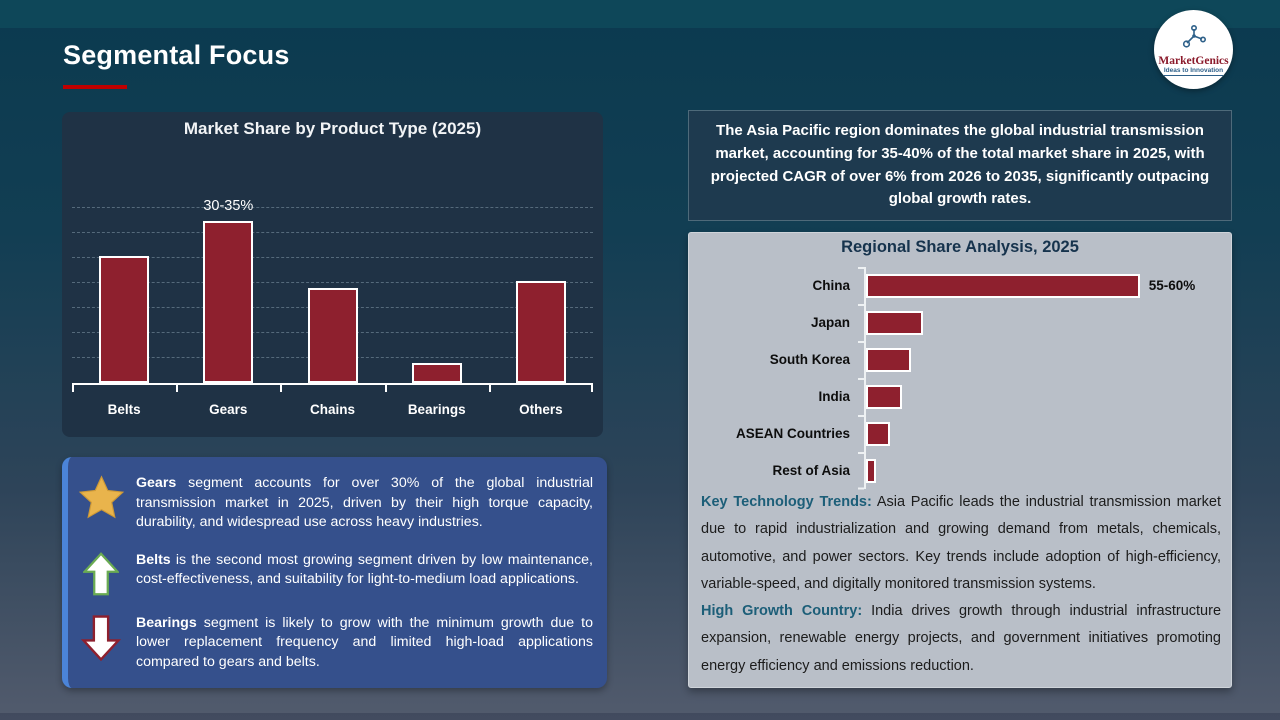 This screenshot has width=1280, height=720. I want to click on bar-belts, so click(124, 319).